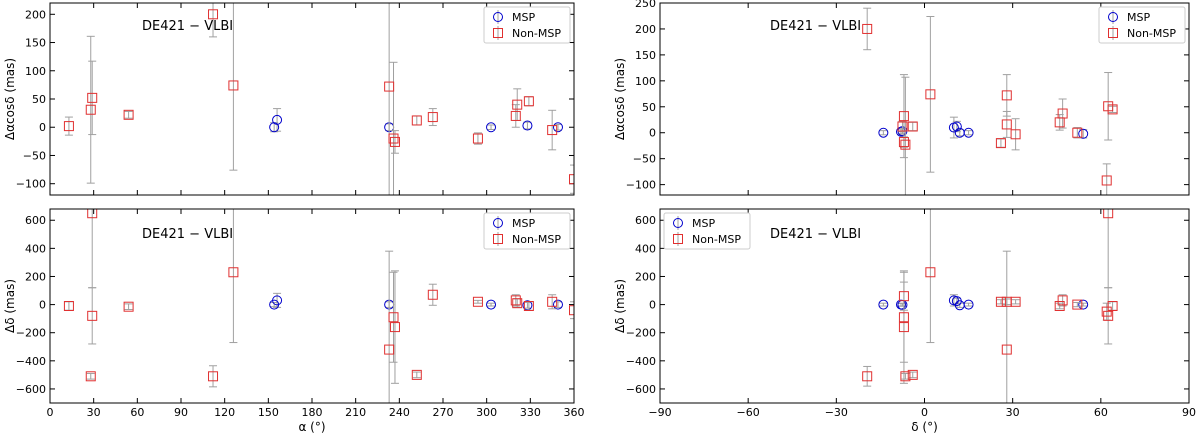 The height and width of the screenshot is (435, 1200). Describe the element at coordinates (34, 155) in the screenshot. I see `y-tick-label: −50` at that location.